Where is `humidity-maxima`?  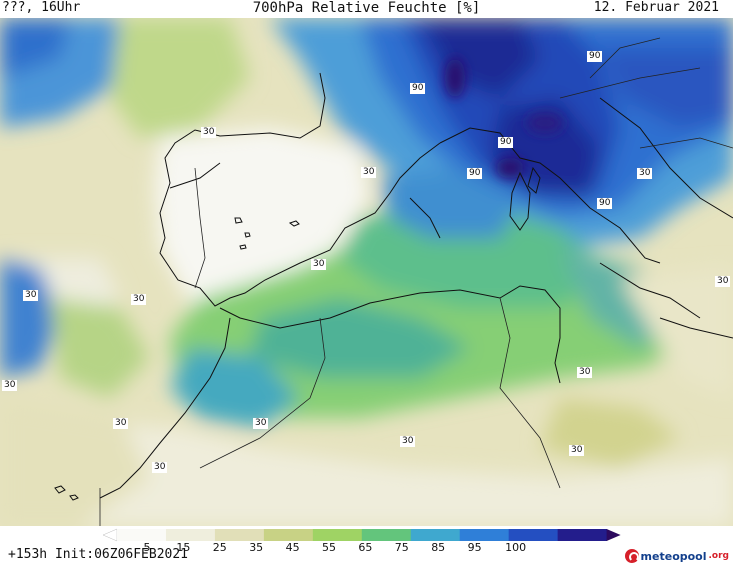
humidity-maxima is located at coordinates (504, 118).